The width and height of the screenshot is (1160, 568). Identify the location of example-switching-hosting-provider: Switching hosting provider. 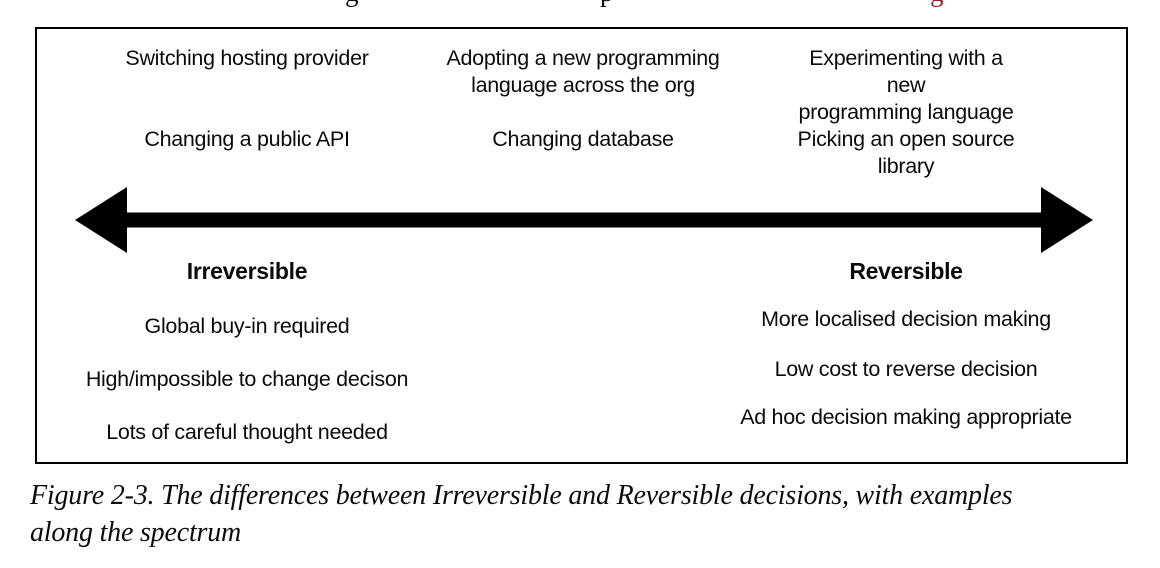
(247, 58).